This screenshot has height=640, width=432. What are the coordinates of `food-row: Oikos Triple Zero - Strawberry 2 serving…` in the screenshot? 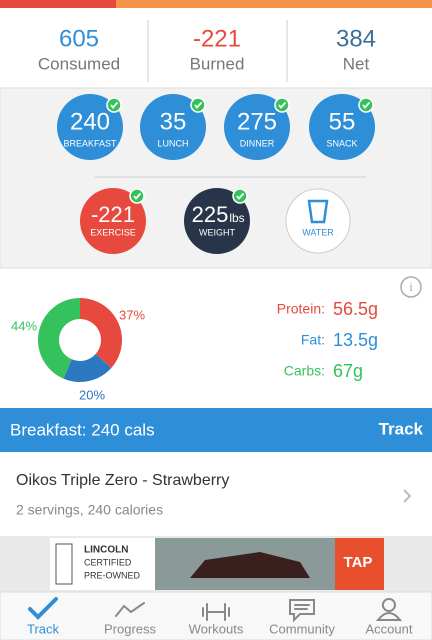 It's located at (214, 495).